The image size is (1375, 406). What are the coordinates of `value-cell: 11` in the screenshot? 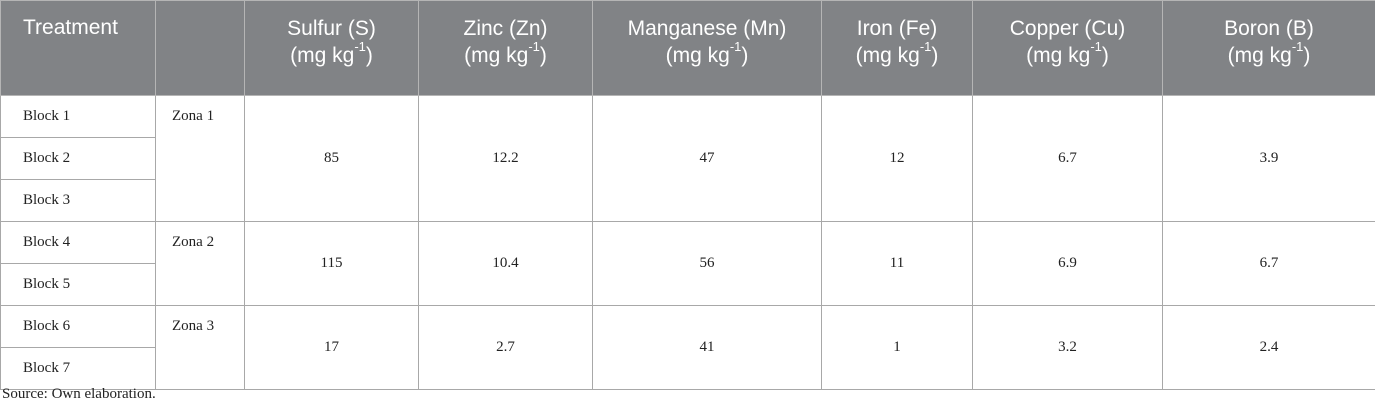 It's located at (897, 263).